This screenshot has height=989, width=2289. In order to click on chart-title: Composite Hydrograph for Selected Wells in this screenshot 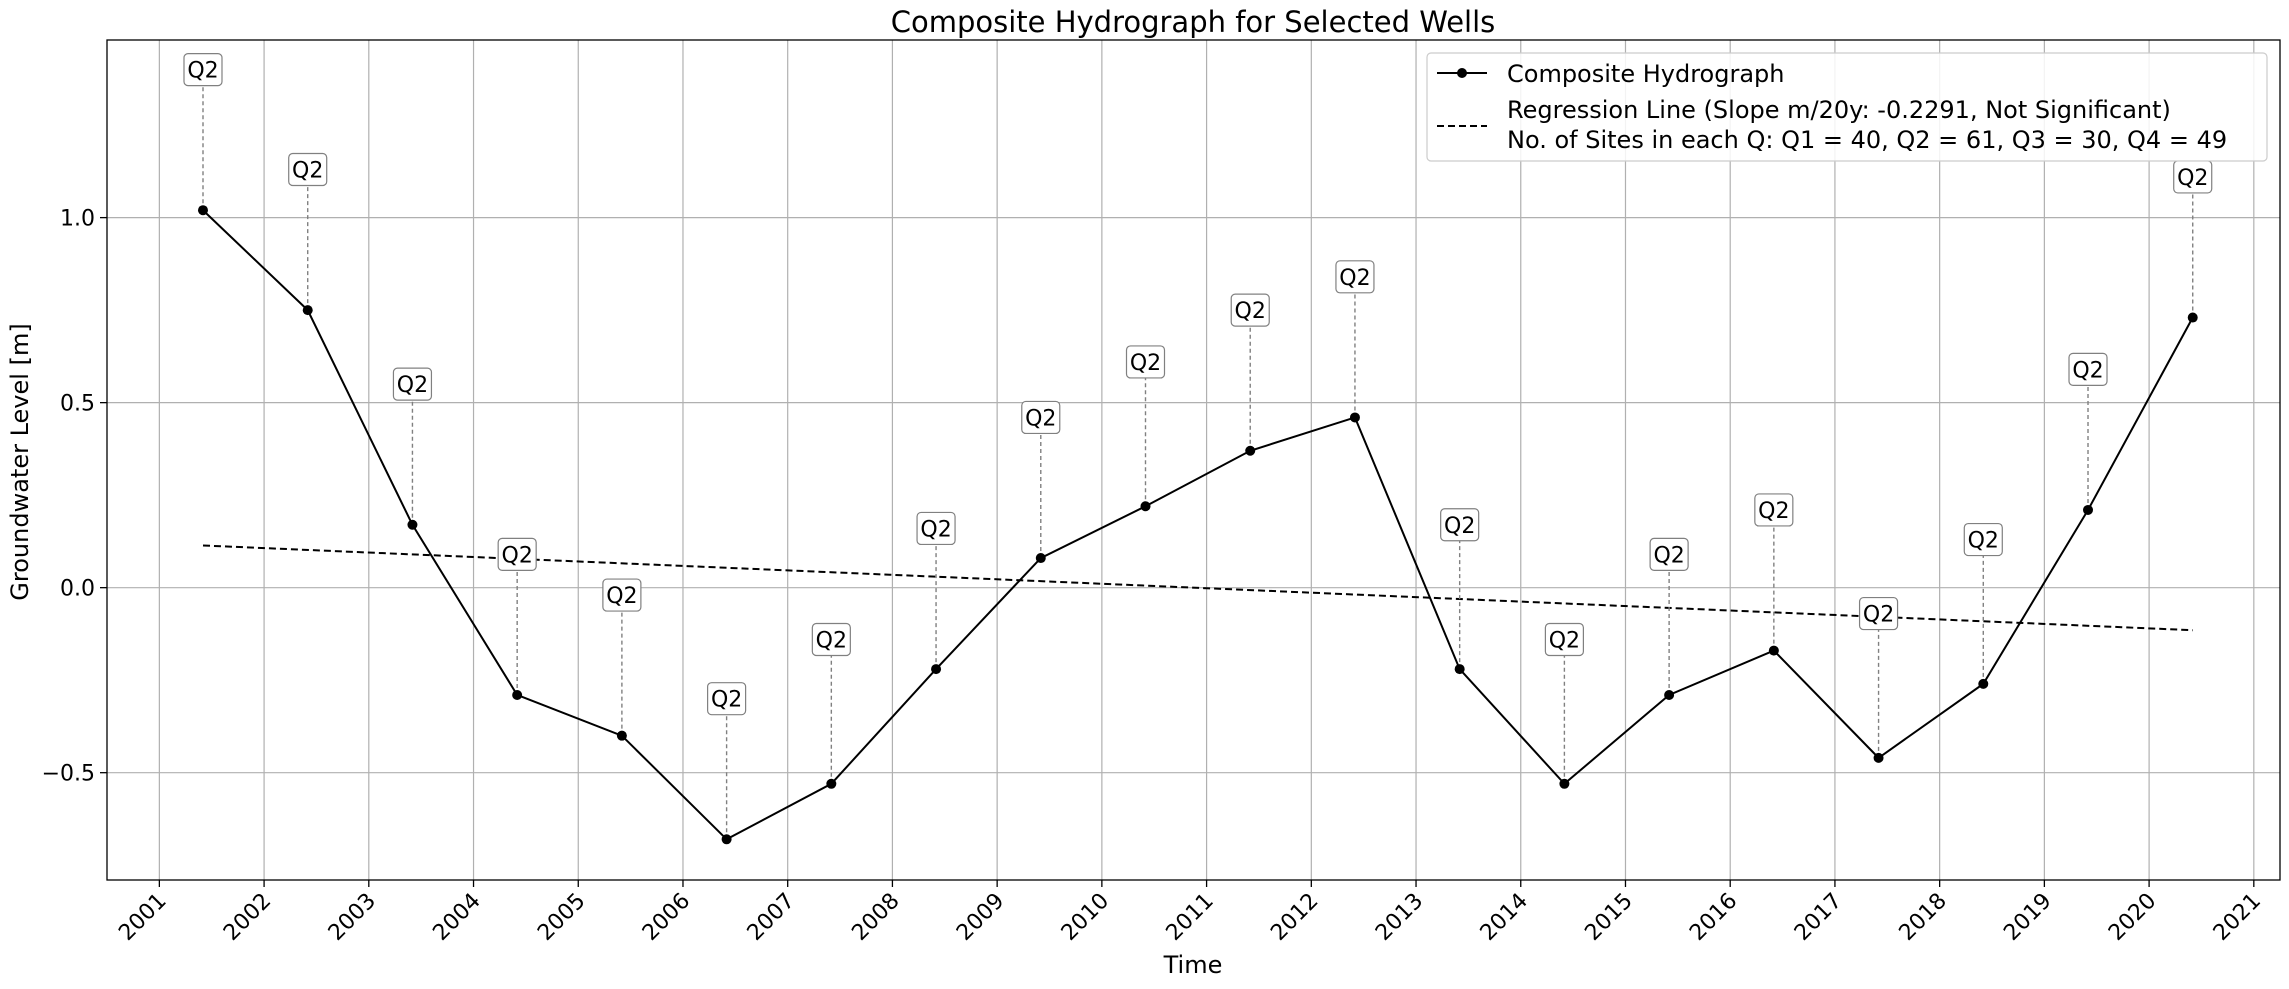, I will do `click(1193, 22)`.